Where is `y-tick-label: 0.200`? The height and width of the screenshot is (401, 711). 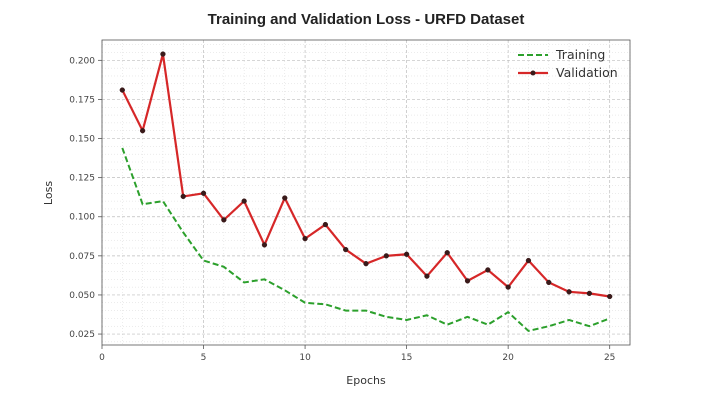 y-tick-label: 0.200 is located at coordinates (82, 61).